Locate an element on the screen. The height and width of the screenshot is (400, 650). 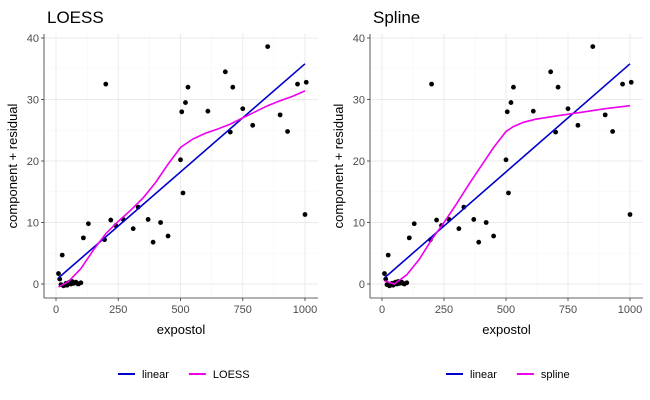
legend-label-loess: LOESS is located at coordinates (231, 375).